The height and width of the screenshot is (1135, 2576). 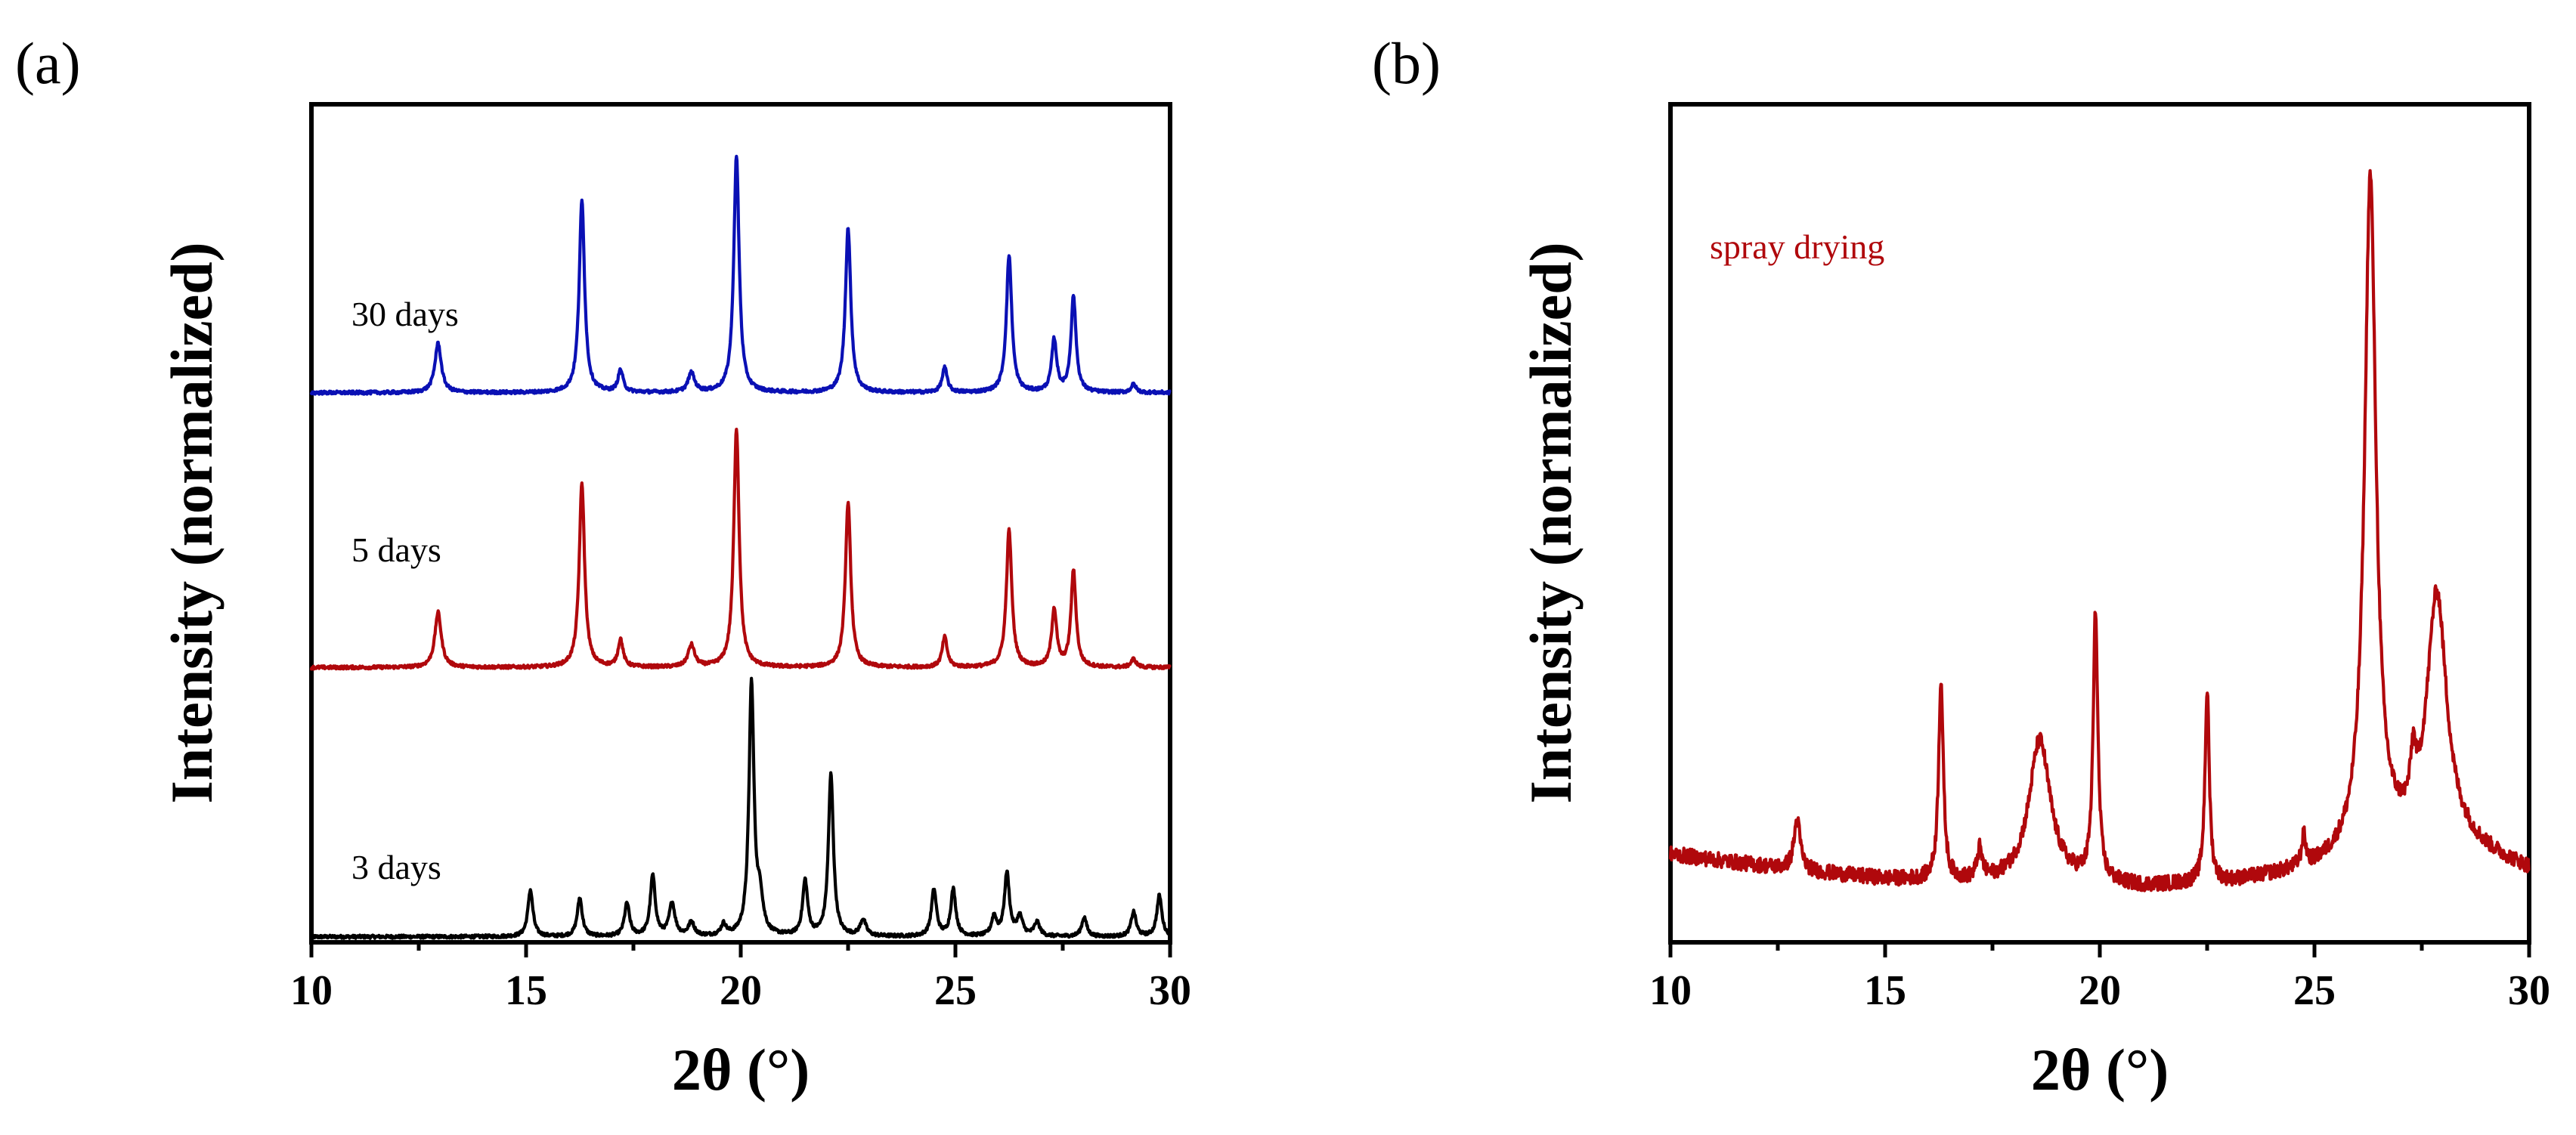 I want to click on panel-a-series-labels: 30 days 5 days 3 days, so click(x=405, y=590).